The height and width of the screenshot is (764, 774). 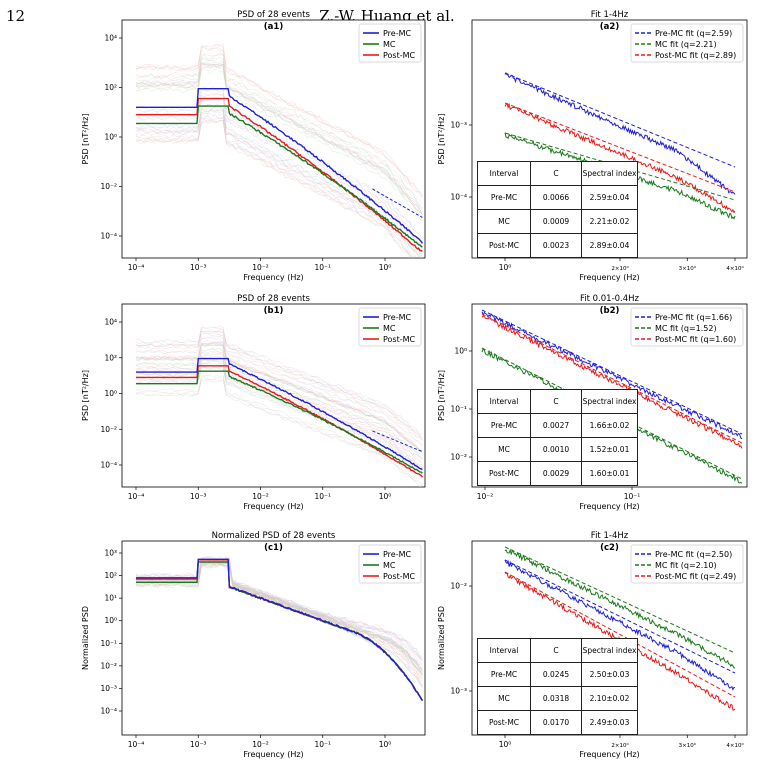 What do you see at coordinates (504, 425) in the screenshot?
I see `table-cell: Pre-MC` at bounding box center [504, 425].